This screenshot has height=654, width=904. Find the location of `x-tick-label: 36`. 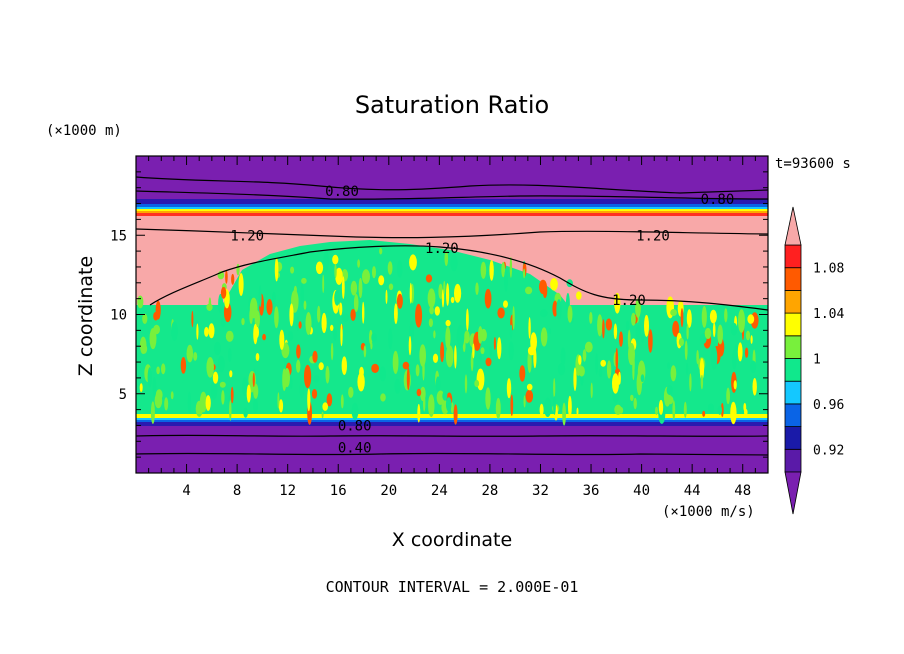

x-tick-label: 36 is located at coordinates (591, 491).